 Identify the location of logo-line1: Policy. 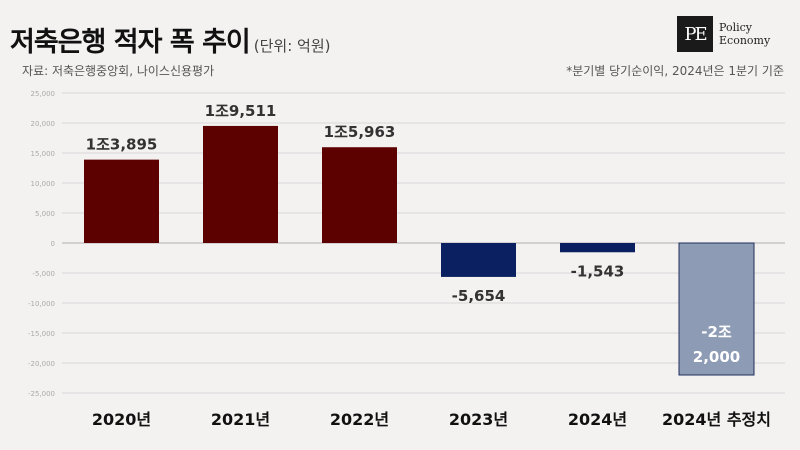
(735, 27).